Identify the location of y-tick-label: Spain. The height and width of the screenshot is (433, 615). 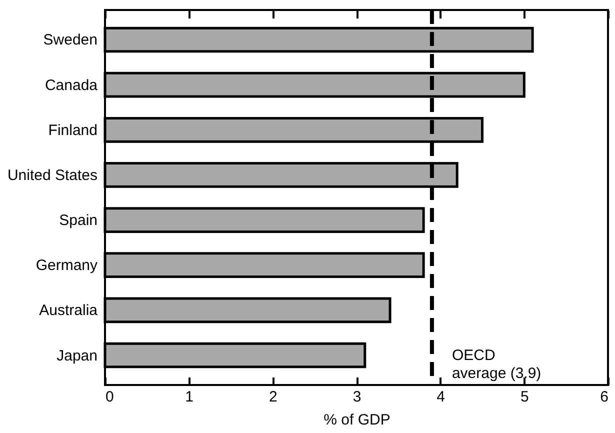
(78, 221).